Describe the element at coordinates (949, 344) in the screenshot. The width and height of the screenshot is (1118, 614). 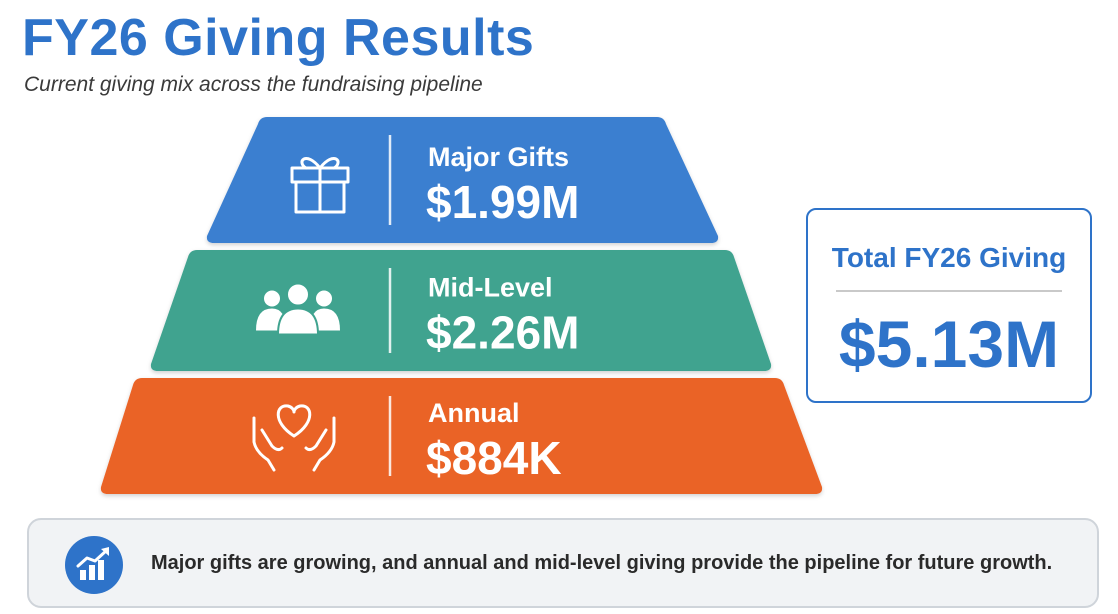
I see `total-giving-value: $5.13M` at that location.